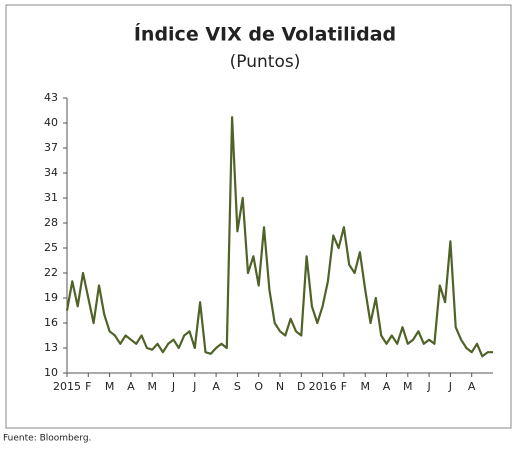 The height and width of the screenshot is (451, 515). Describe the element at coordinates (51, 147) in the screenshot. I see `y-tick-label: 37` at that location.